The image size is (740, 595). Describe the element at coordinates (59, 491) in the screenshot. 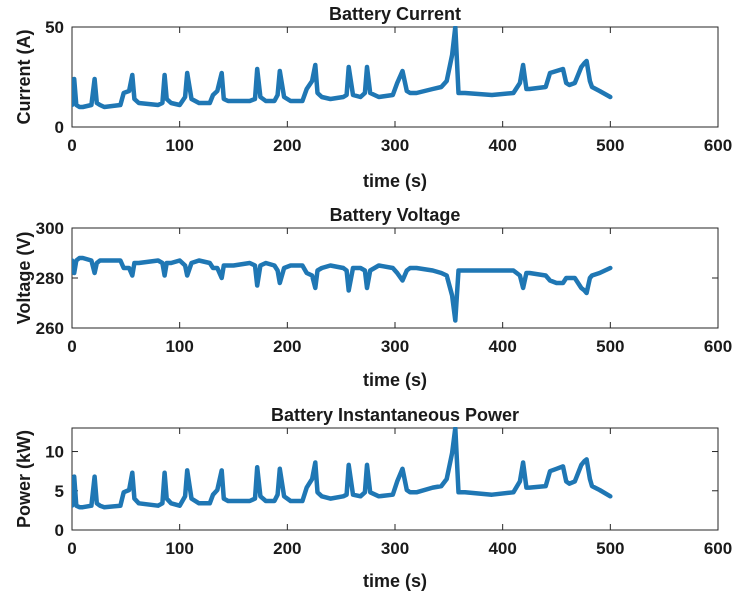

I see `y-tick-label: 5` at that location.